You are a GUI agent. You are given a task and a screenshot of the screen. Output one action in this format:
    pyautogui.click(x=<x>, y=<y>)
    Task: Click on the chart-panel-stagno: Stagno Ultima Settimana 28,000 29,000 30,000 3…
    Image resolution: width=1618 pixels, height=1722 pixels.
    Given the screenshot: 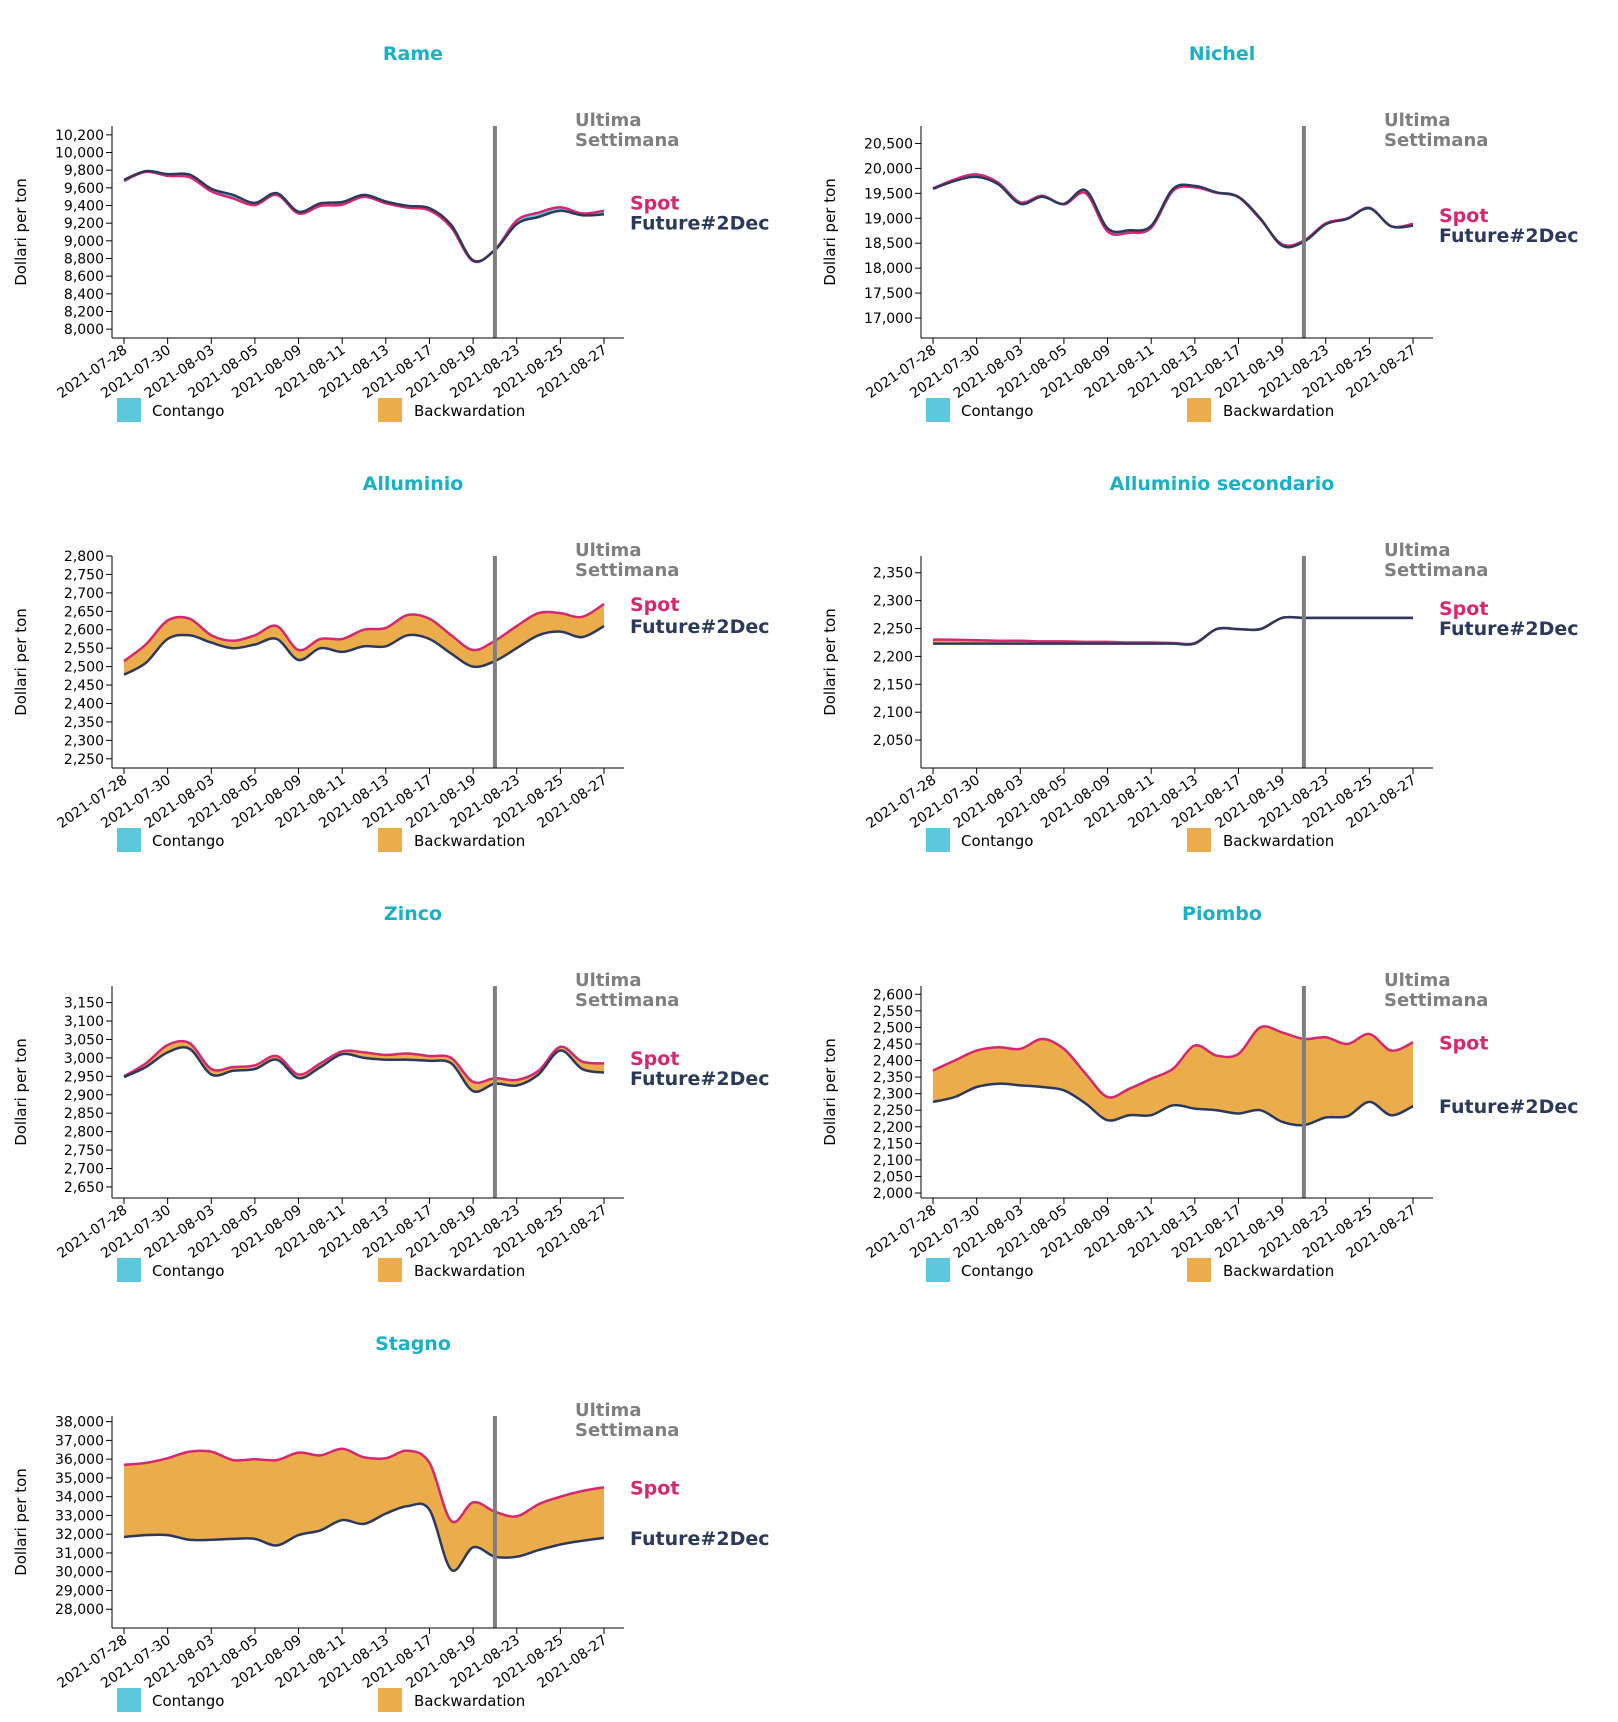 What is the action you would take?
    pyautogui.click(x=404, y=1505)
    